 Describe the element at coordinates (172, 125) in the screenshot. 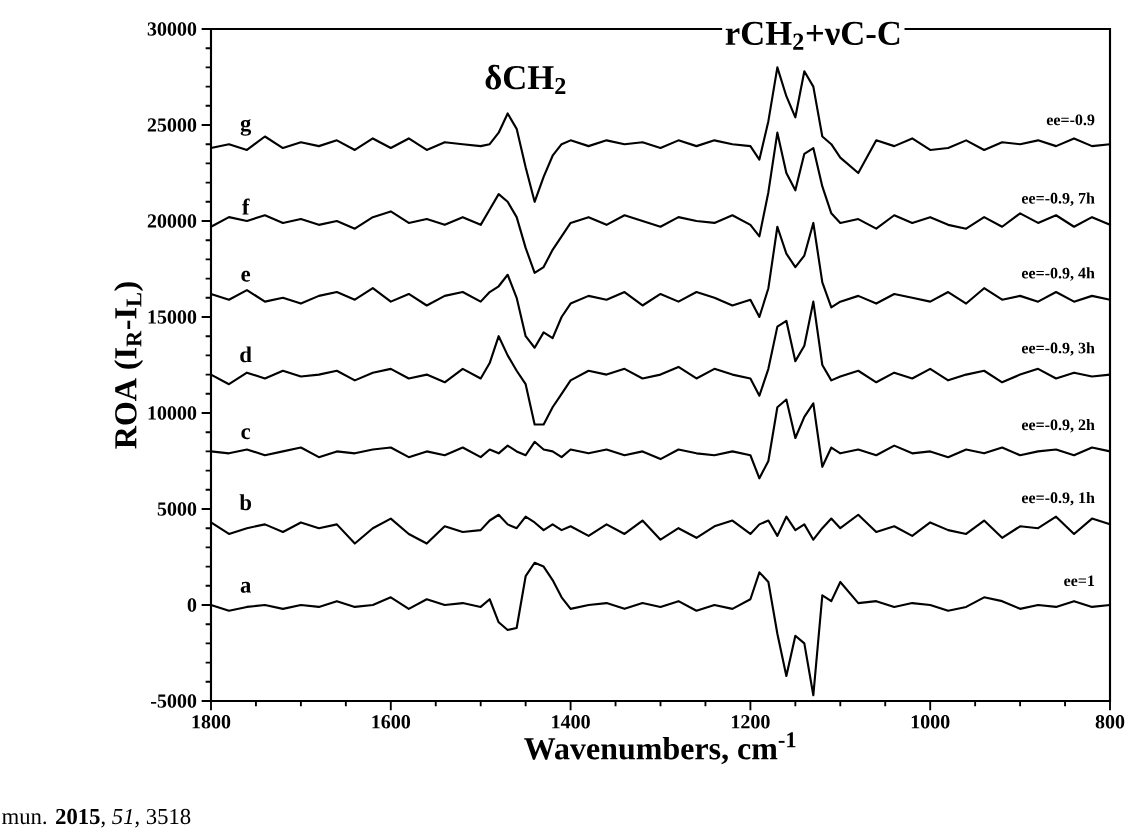

I see `y-tick-label: 25000` at that location.